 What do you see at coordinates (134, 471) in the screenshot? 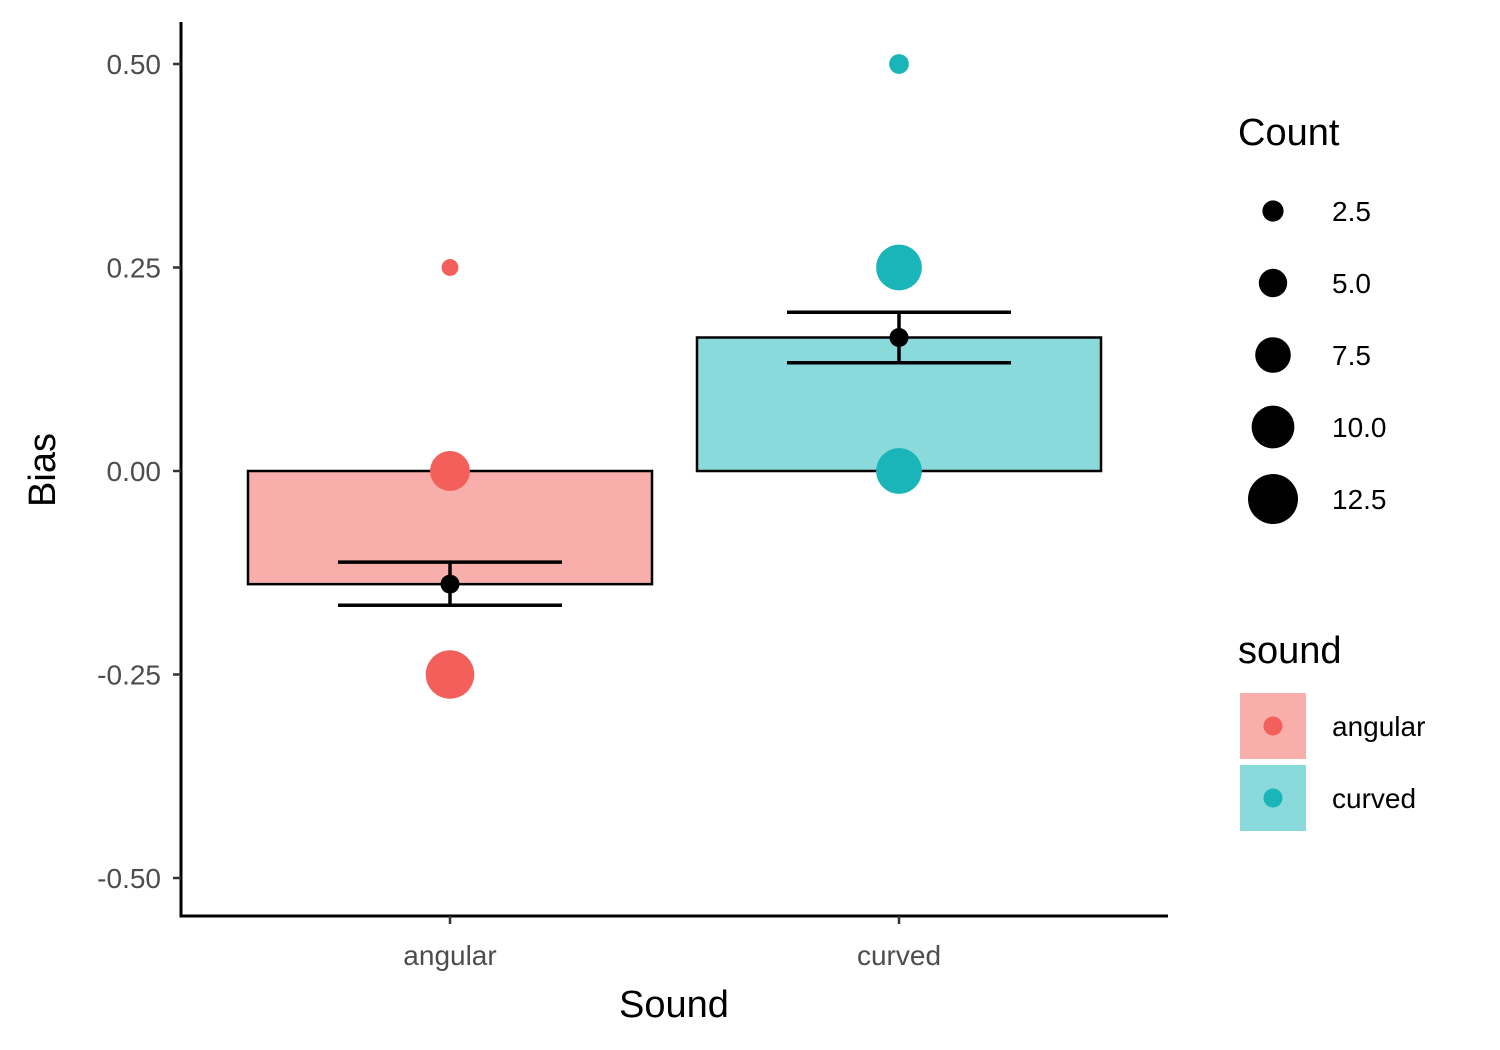
I see `y-tick-label: 0.00` at bounding box center [134, 471].